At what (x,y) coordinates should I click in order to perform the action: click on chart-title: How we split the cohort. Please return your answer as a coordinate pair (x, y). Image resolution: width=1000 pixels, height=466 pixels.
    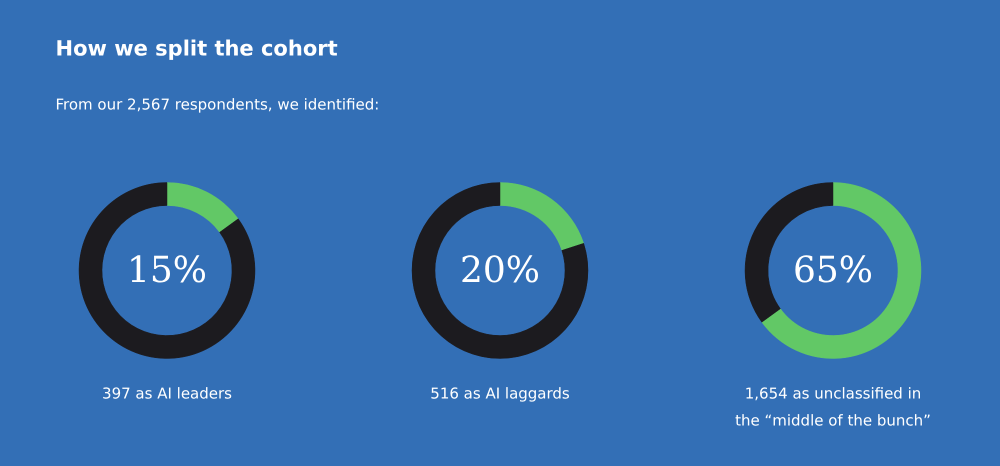
    Looking at the image, I should click on (197, 48).